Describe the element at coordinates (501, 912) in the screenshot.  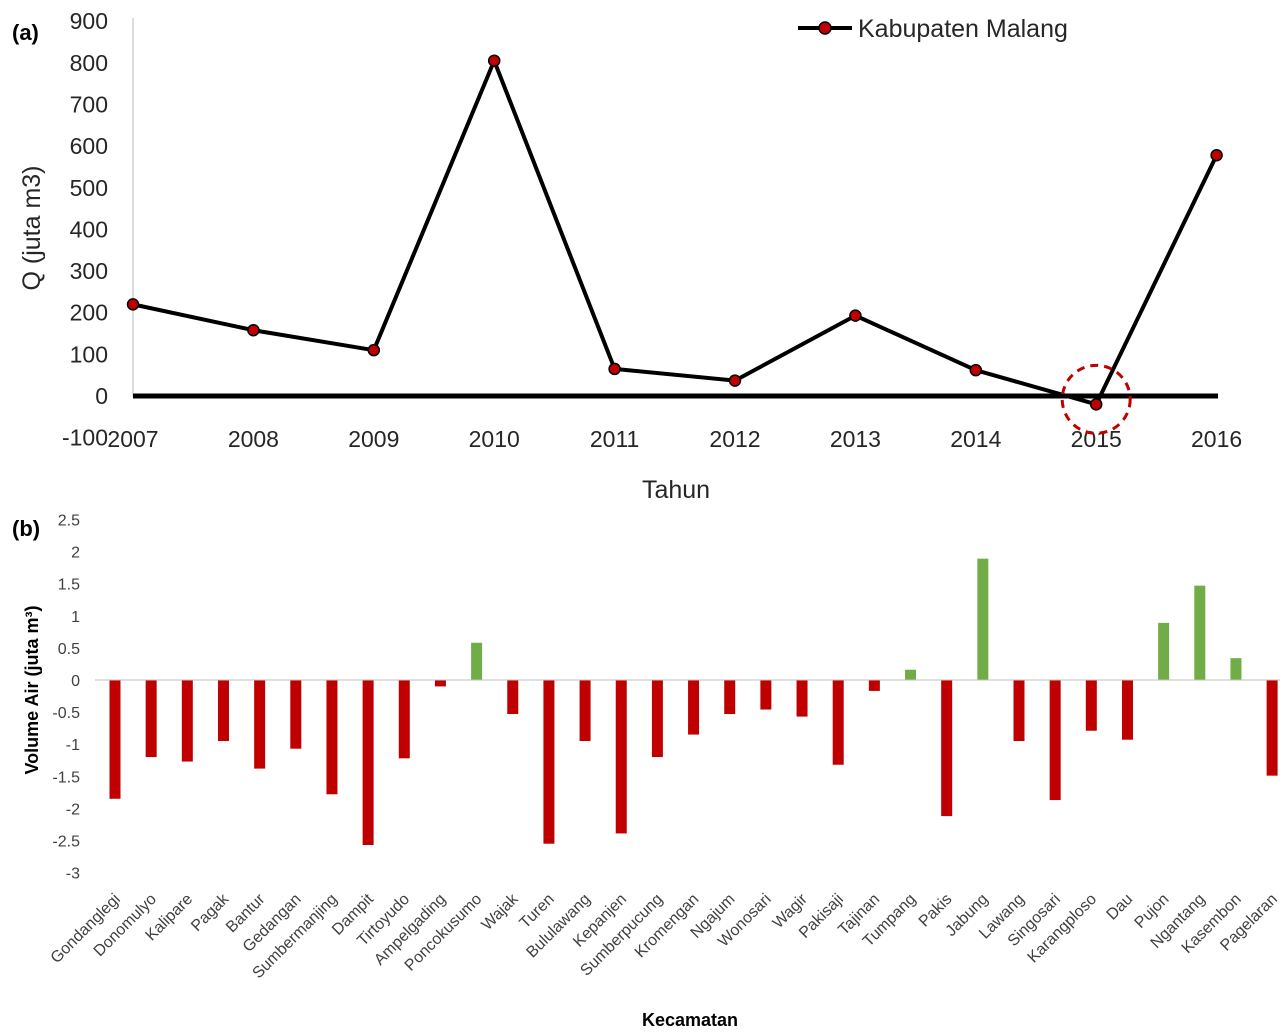
I see `x-tick-label: Wajak` at that location.